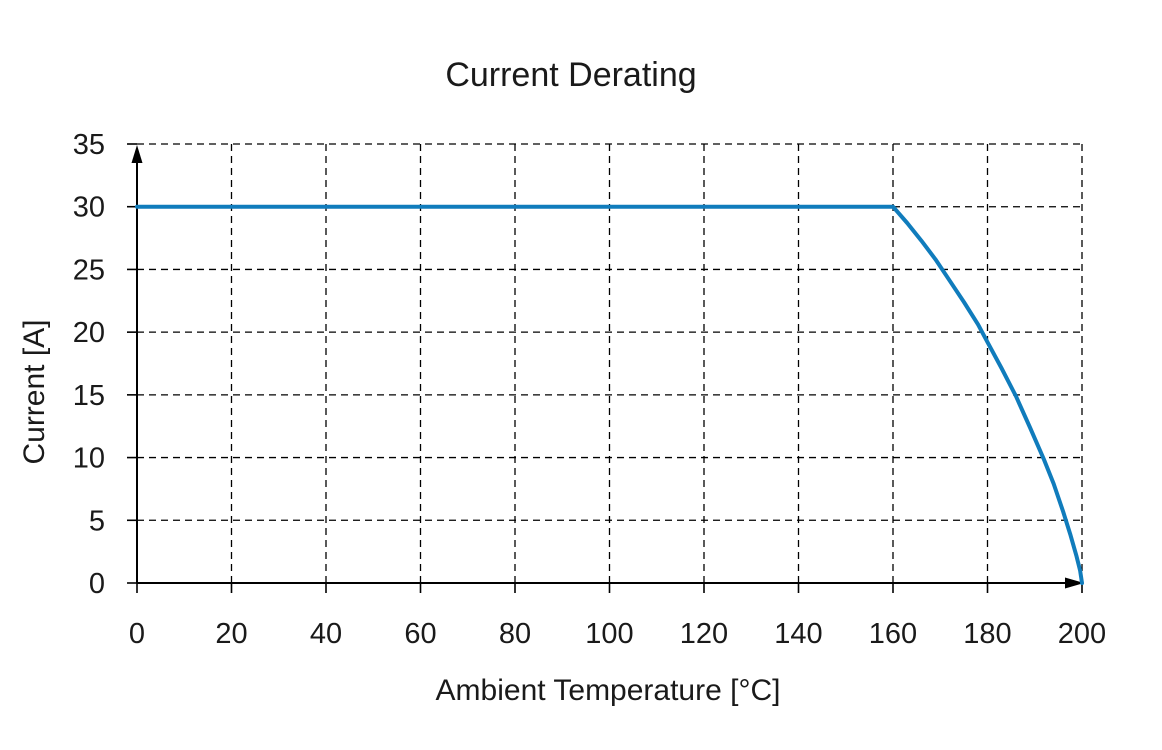  Describe the element at coordinates (231, 634) in the screenshot. I see `xtick-label-20: 20` at that location.